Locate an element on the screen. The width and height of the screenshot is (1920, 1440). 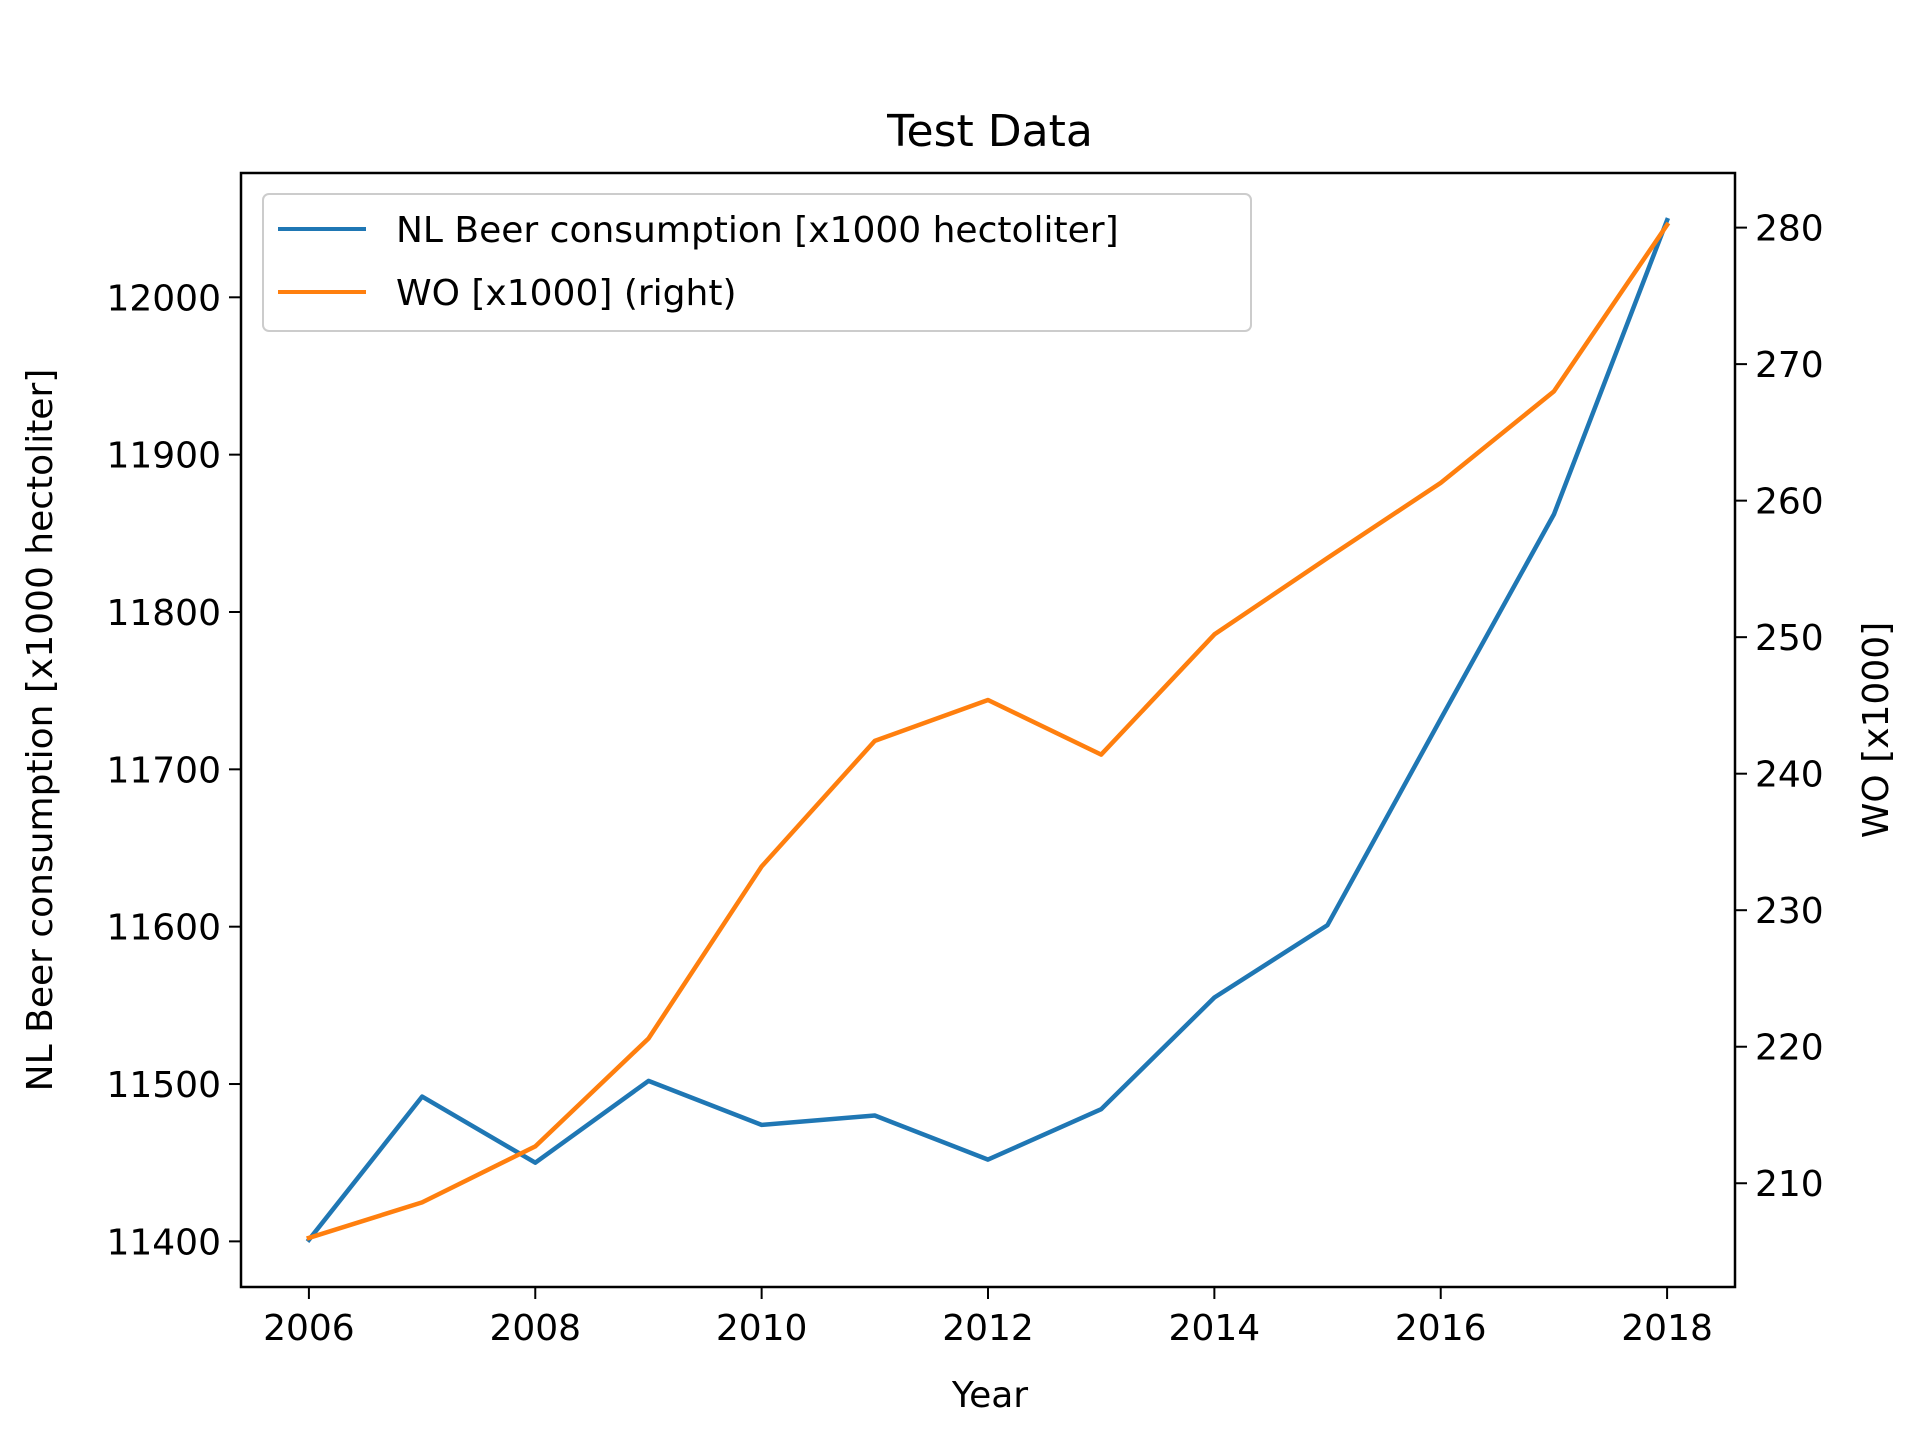
y-left-tick-label: 11400 is located at coordinates (163, 1242).